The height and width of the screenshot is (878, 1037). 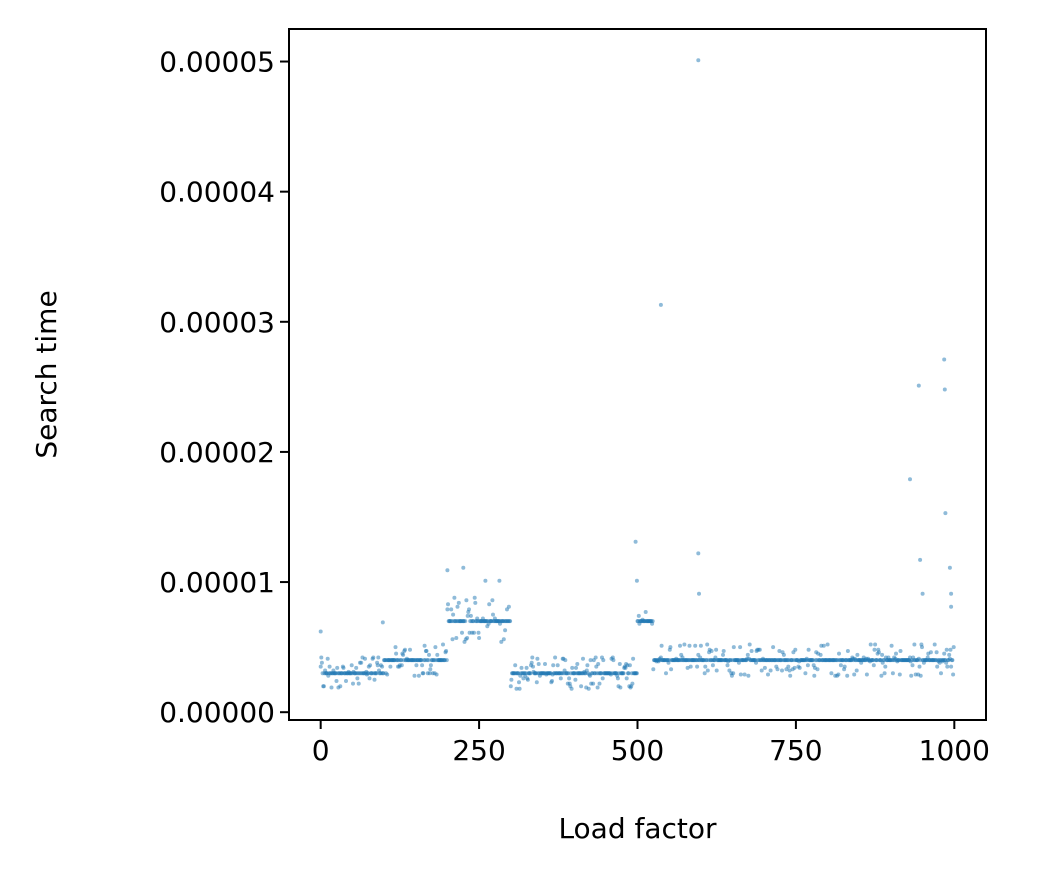 I want to click on y-tick-label: 0.00005, so click(x=217, y=62).